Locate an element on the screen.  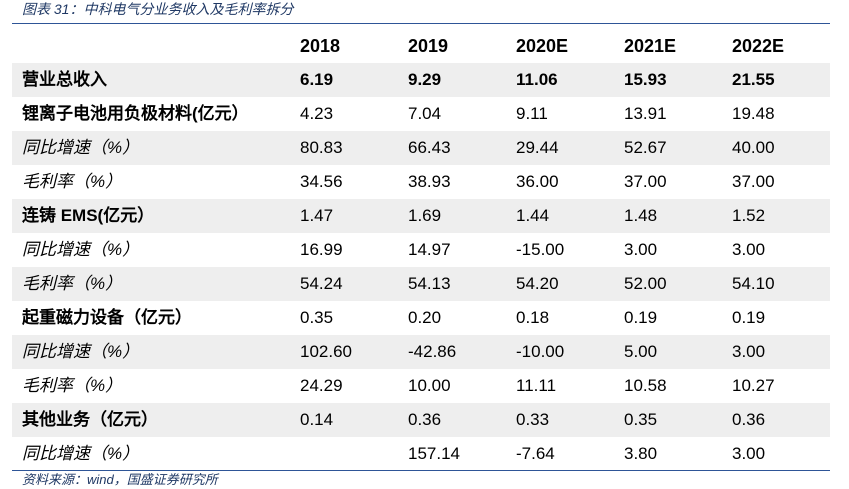
cell-value: 14.97 is located at coordinates (429, 249).